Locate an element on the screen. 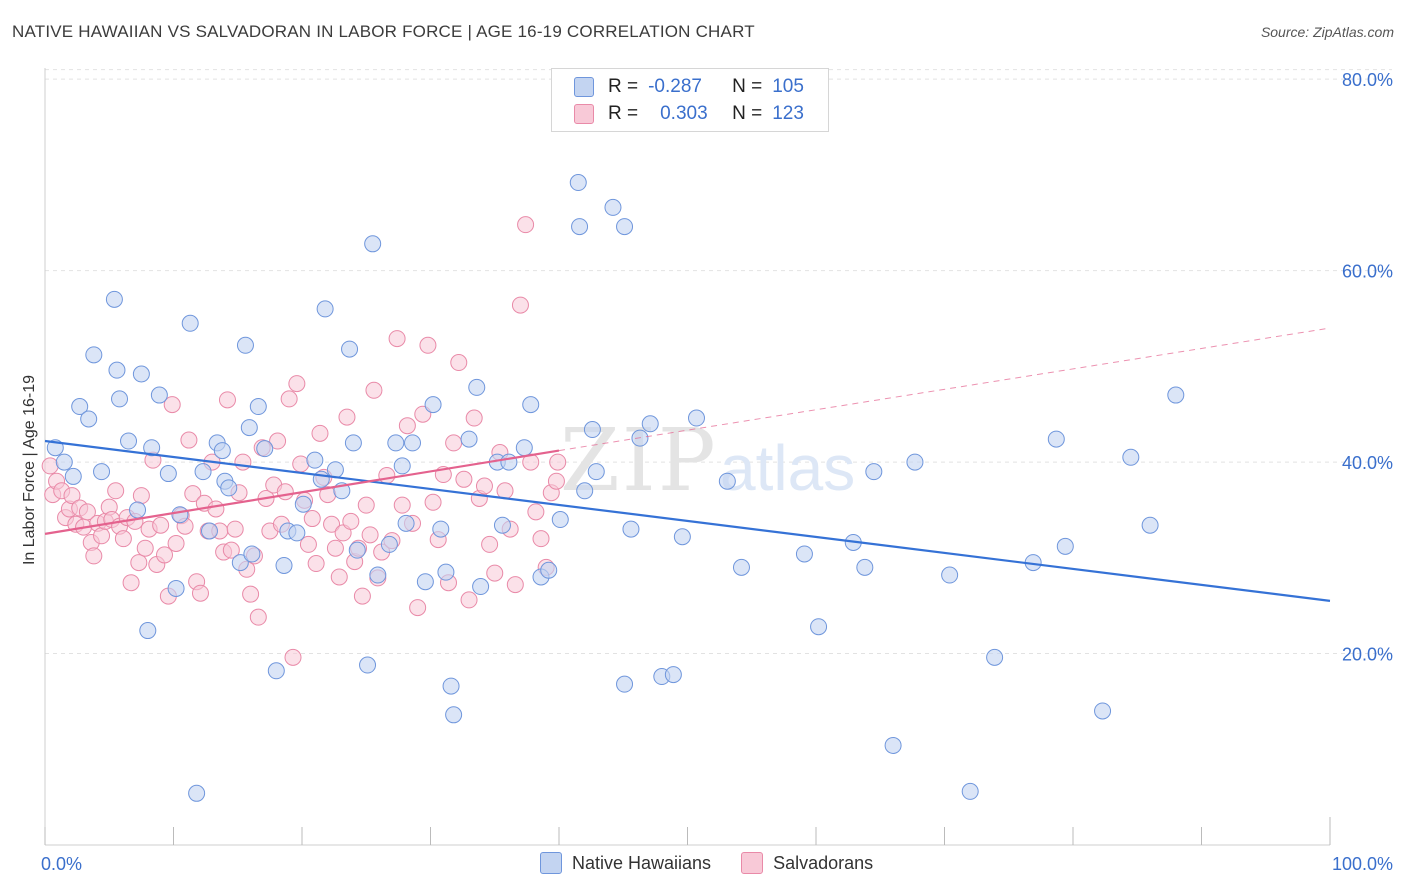  salvadoran-trend-line is located at coordinates (302, 492).